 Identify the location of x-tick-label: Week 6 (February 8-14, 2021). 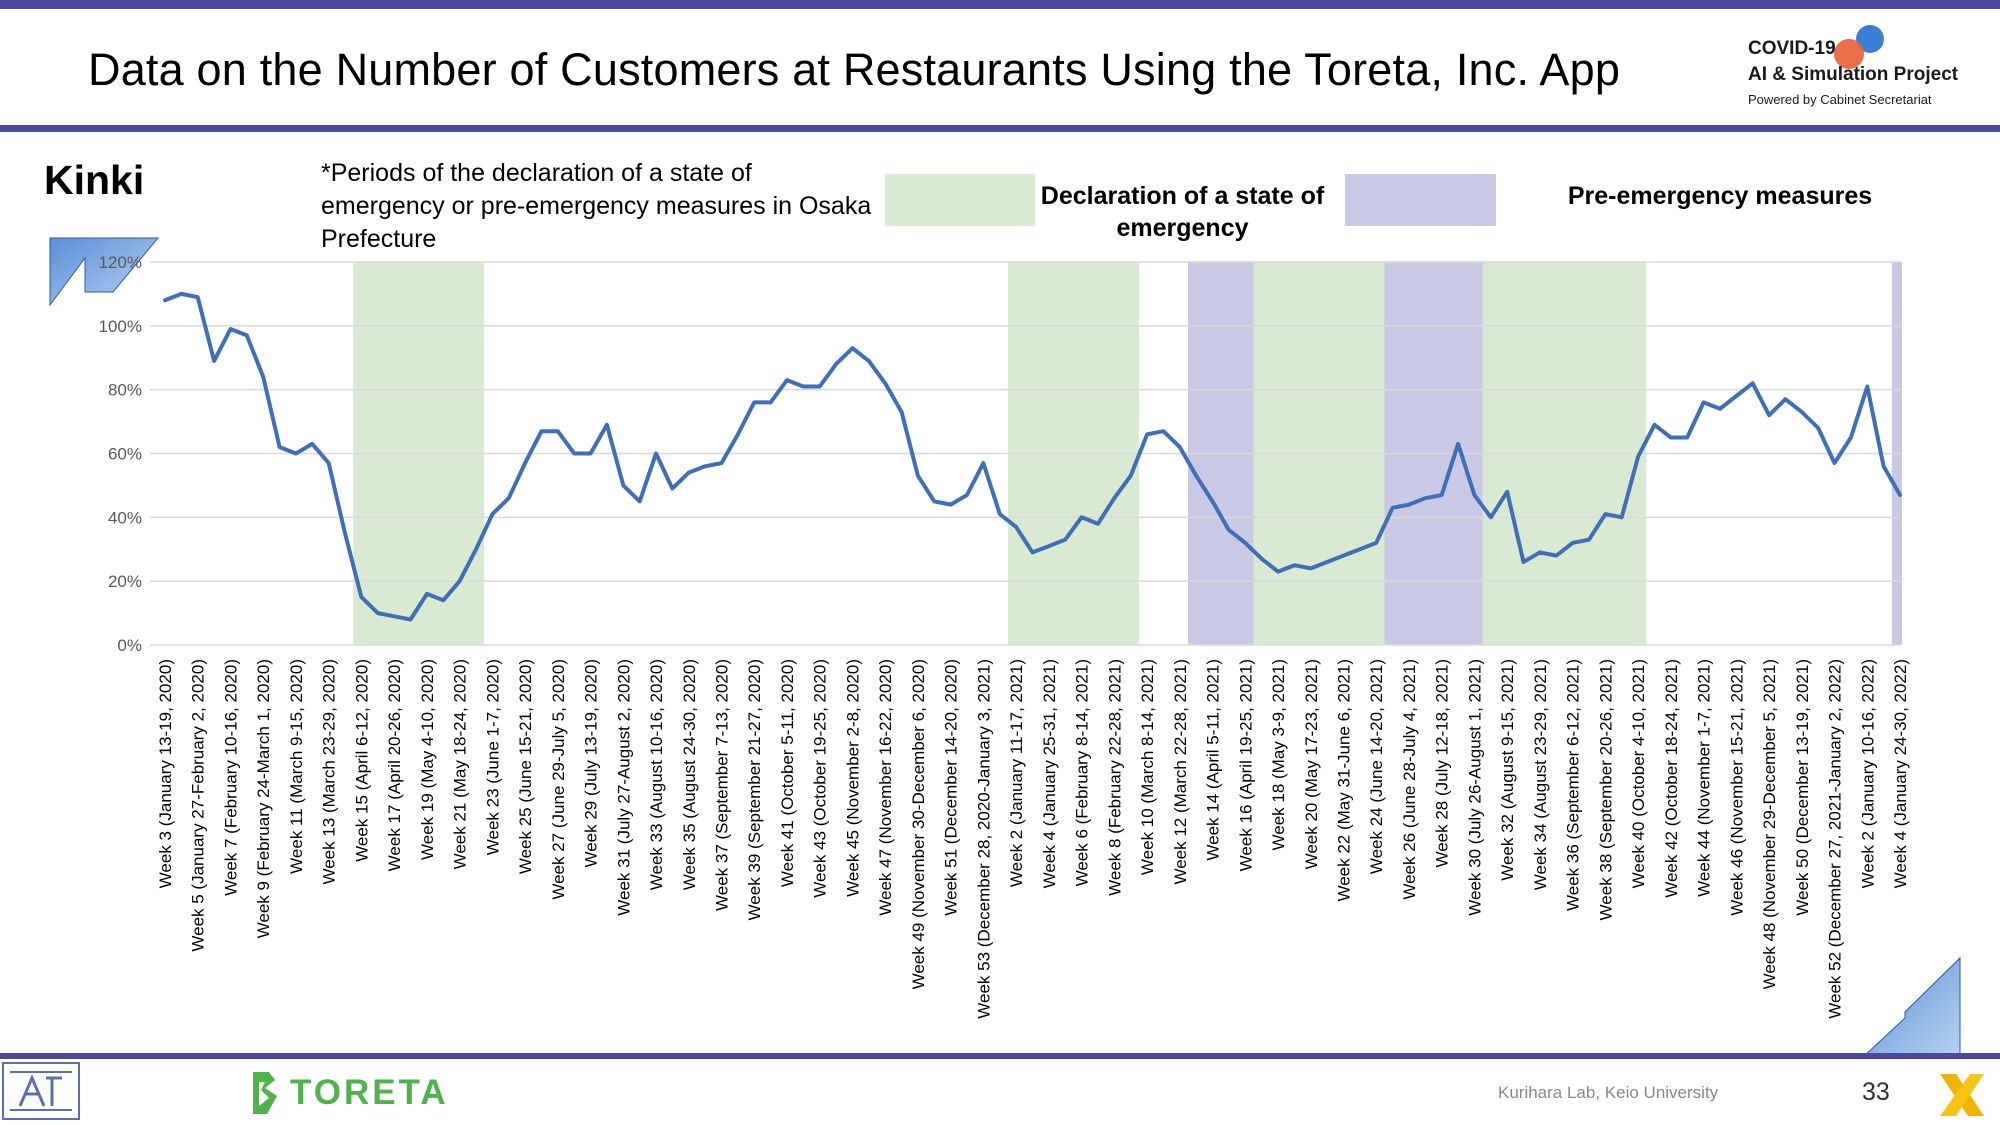
(1082, 772).